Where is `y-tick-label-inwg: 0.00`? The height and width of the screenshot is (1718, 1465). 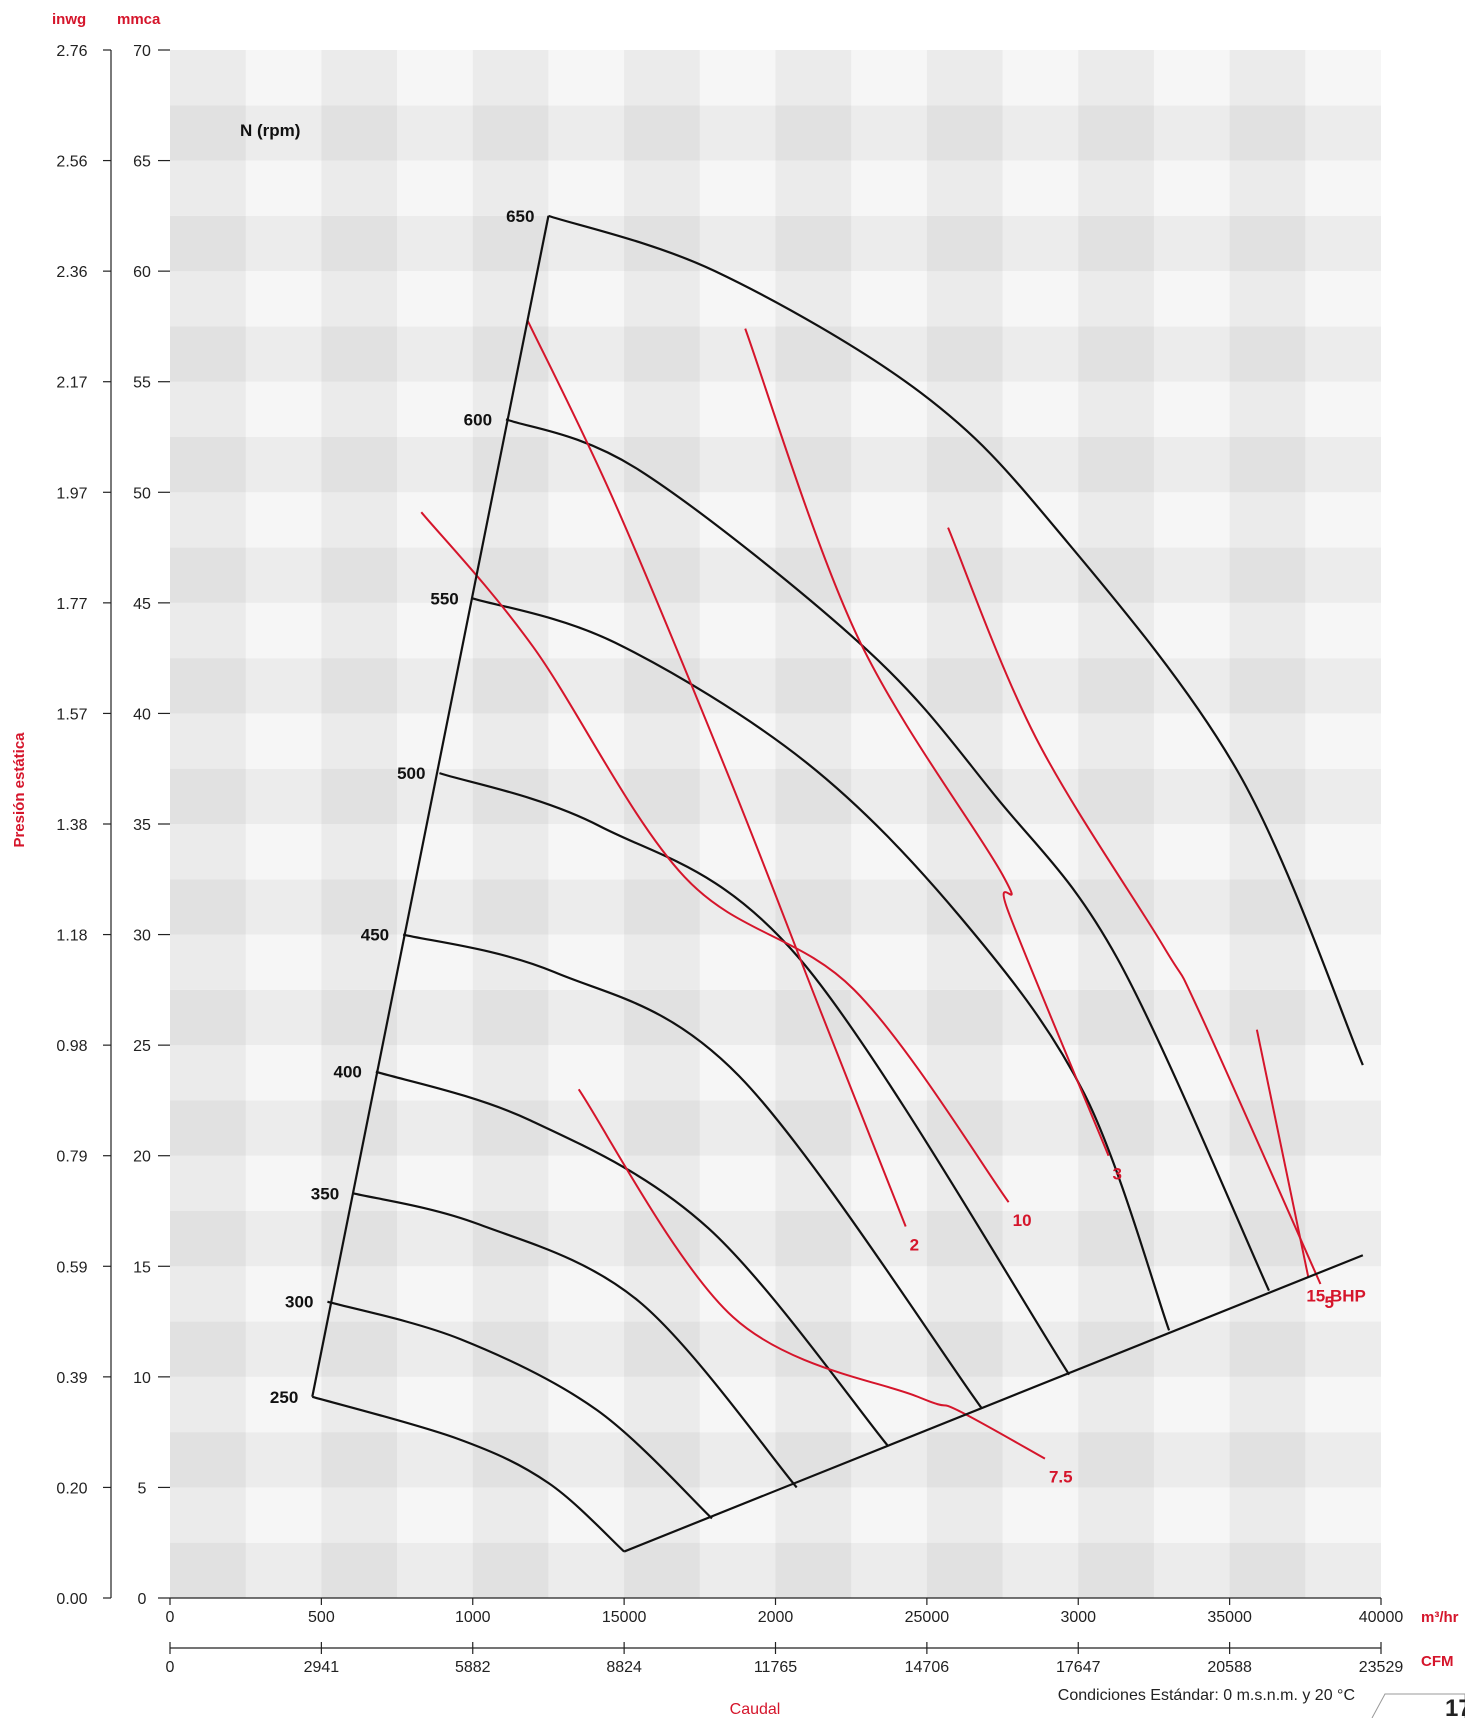
y-tick-label-inwg: 0.00 is located at coordinates (71, 1599).